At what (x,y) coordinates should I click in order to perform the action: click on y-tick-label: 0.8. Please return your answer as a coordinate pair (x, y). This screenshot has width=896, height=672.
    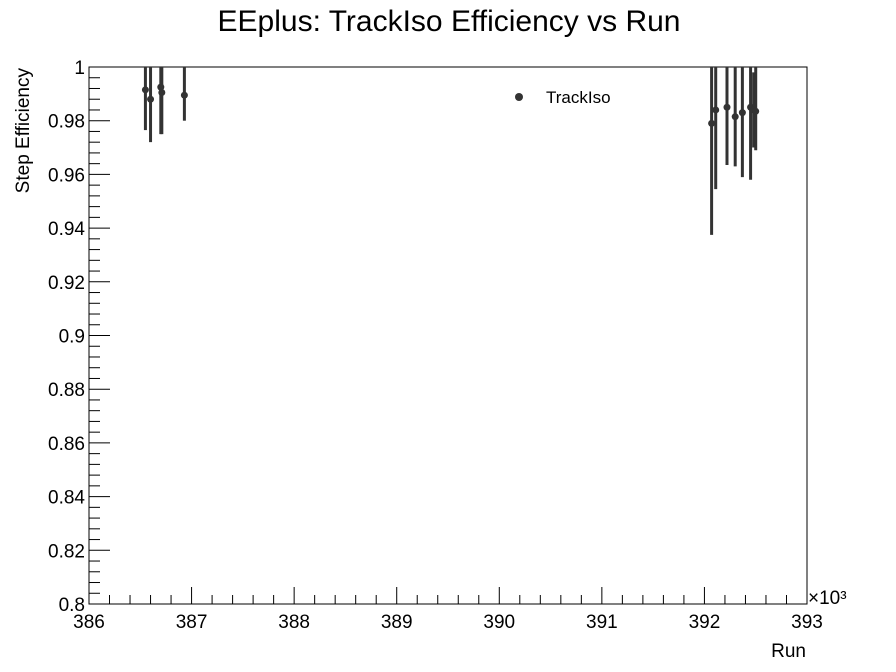
    Looking at the image, I should click on (72, 605).